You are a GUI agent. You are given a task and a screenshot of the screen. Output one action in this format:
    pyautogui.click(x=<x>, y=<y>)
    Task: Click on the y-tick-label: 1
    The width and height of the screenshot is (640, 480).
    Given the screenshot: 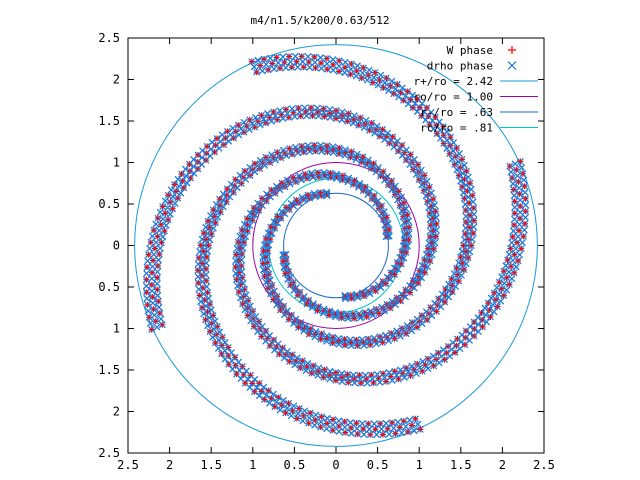 What is the action you would take?
    pyautogui.click(x=116, y=329)
    